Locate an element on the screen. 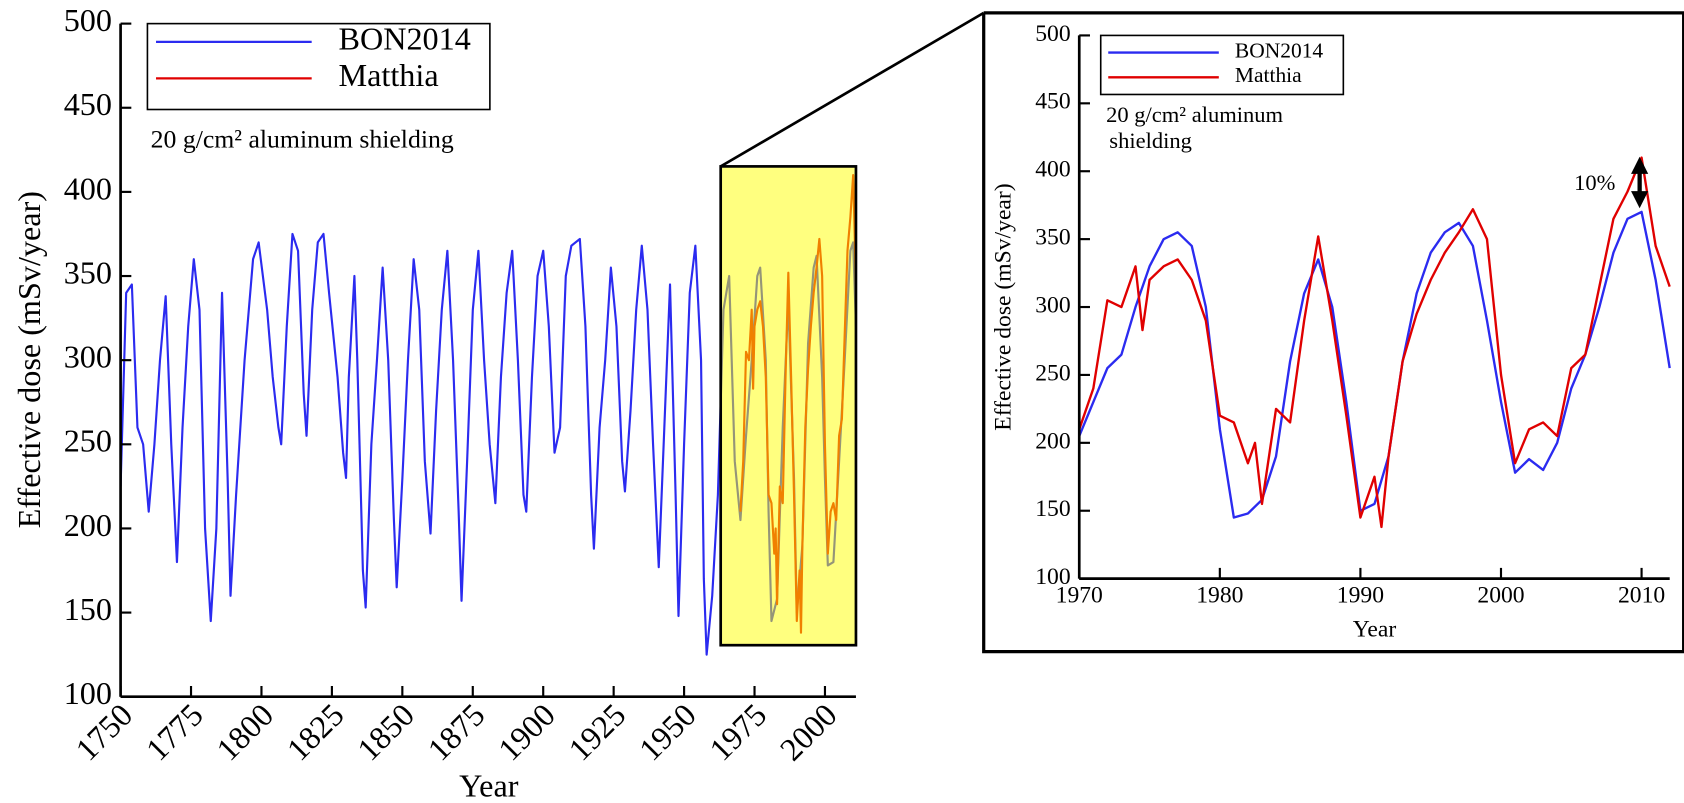 Image resolution: width=1684 pixels, height=803 pixels. x-tick-label: 1980 is located at coordinates (1219, 595).